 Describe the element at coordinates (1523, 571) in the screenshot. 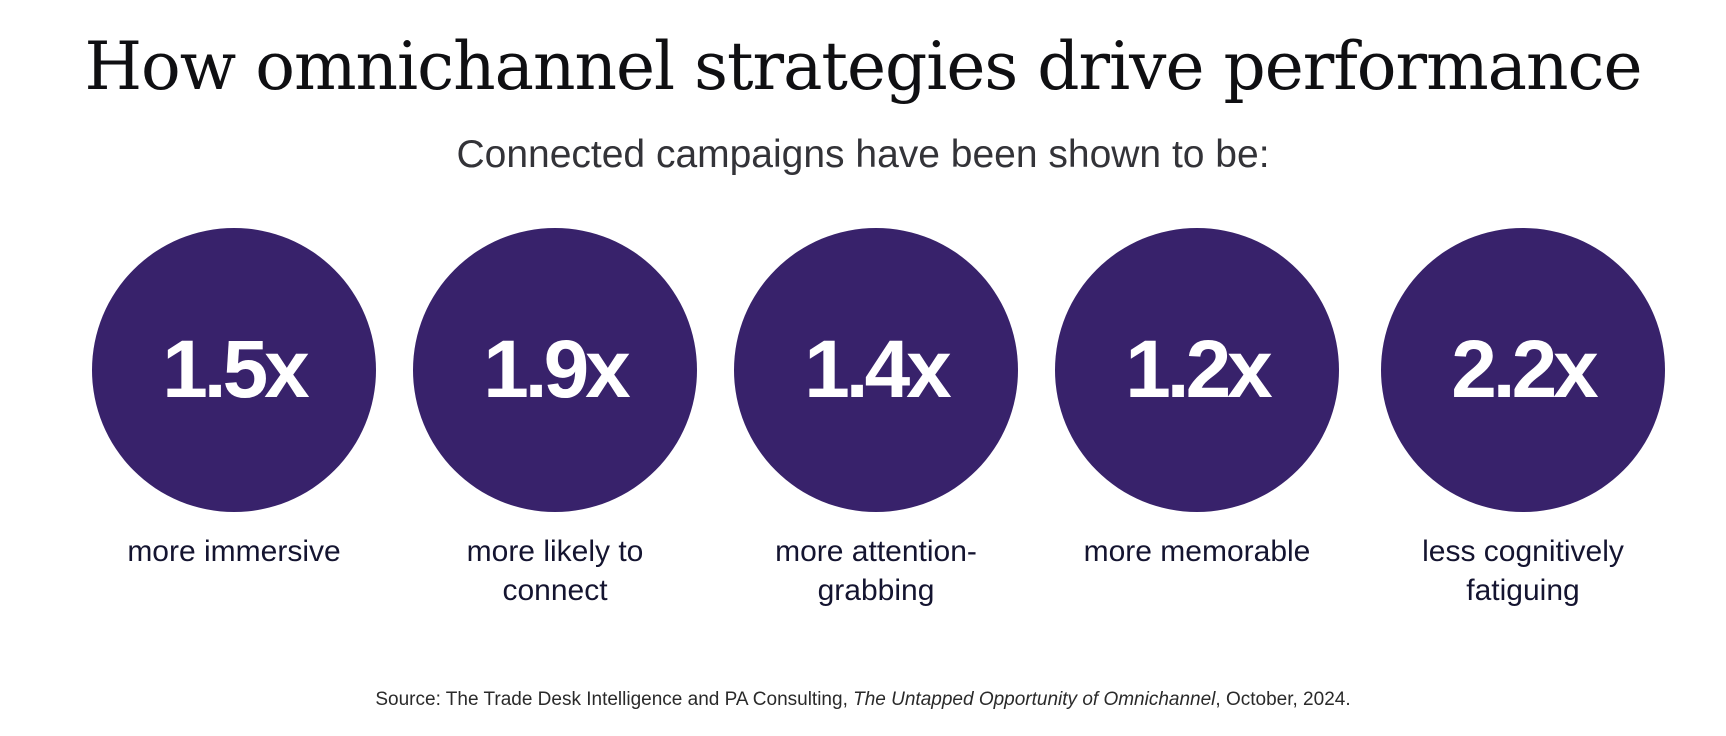

I see `stat-label: less cognitively fatiguing` at that location.